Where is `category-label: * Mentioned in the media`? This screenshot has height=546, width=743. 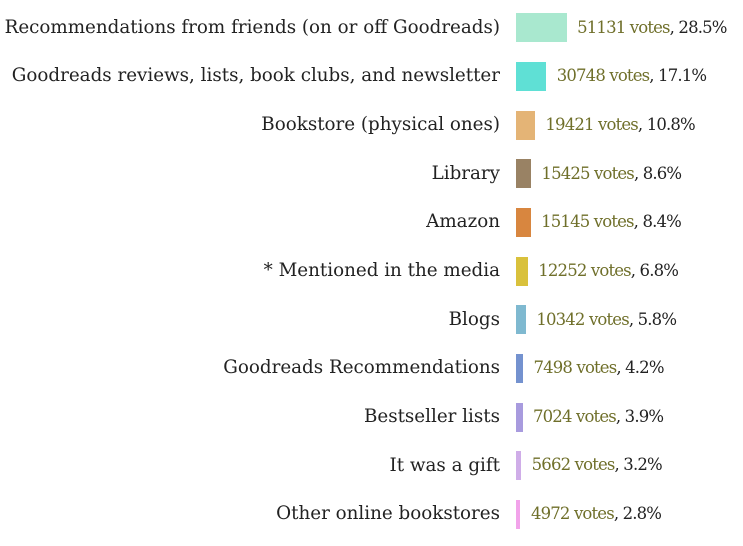
category-label: * Mentioned in the media is located at coordinates (381, 270).